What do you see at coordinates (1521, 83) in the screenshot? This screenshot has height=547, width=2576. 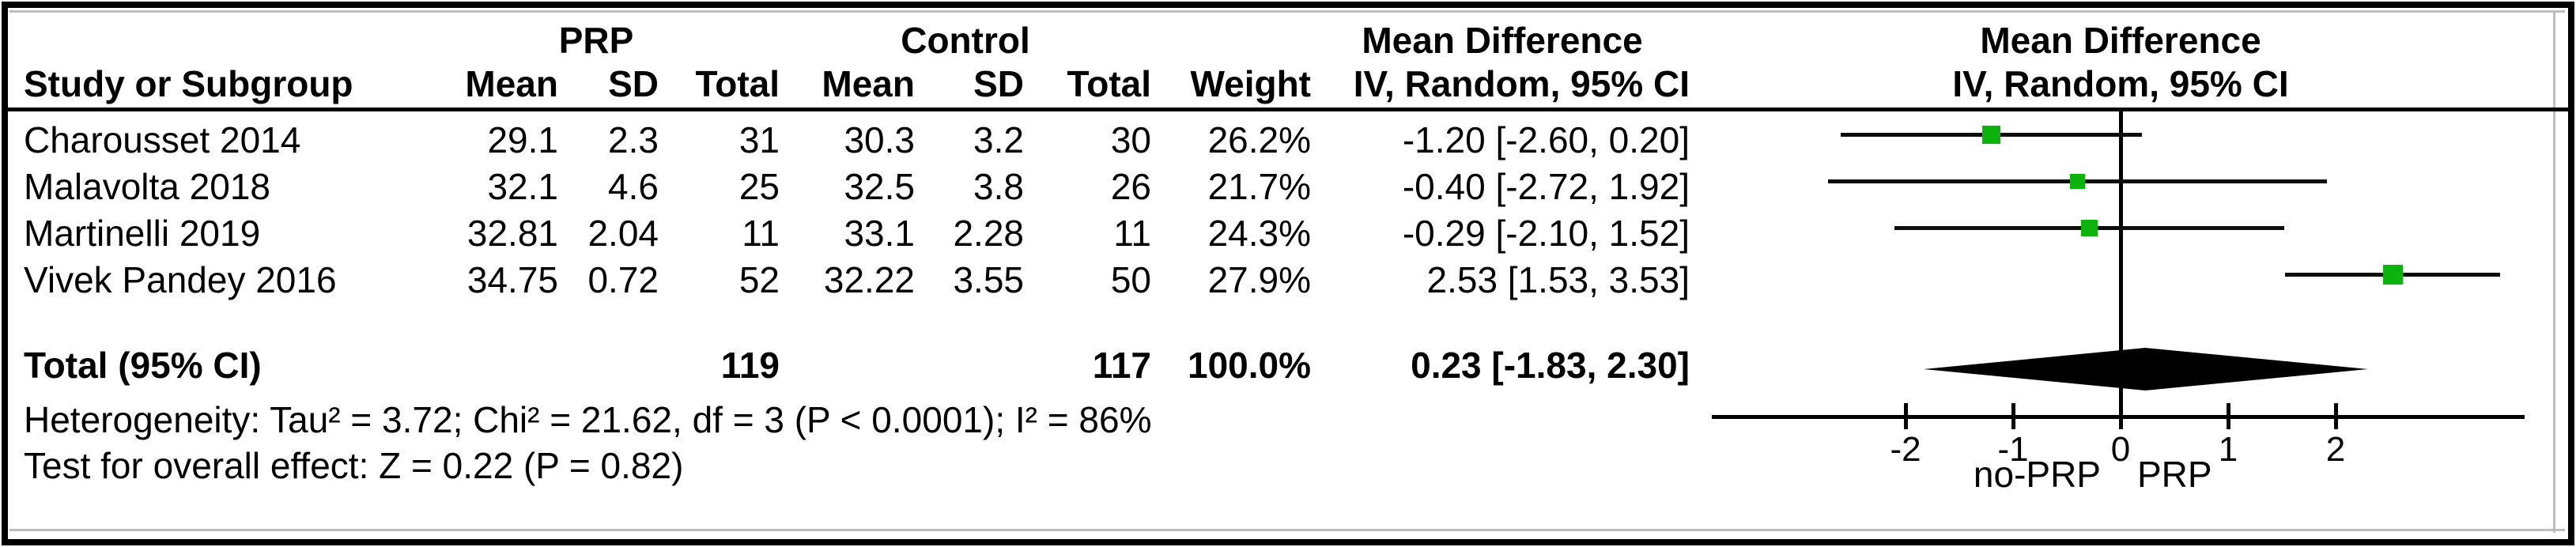 I see `effect-column-subtitle: IV, Random, 95% CI` at bounding box center [1521, 83].